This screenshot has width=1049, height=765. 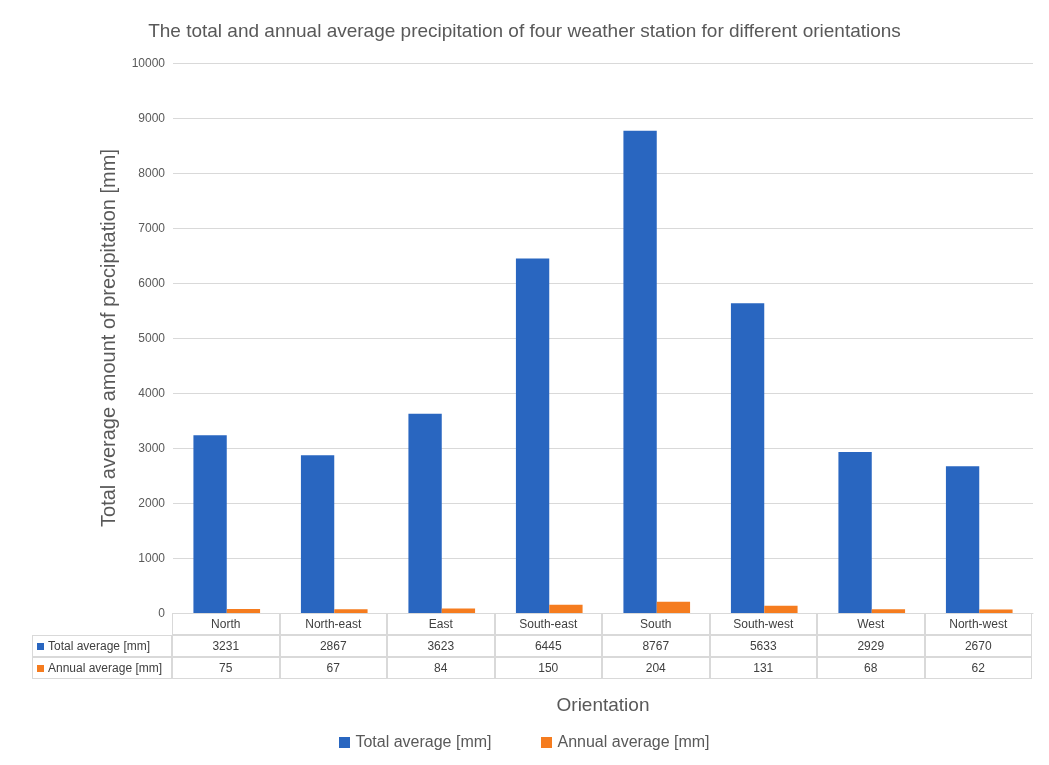 What do you see at coordinates (978, 646) in the screenshot?
I see `data-label: 2670` at bounding box center [978, 646].